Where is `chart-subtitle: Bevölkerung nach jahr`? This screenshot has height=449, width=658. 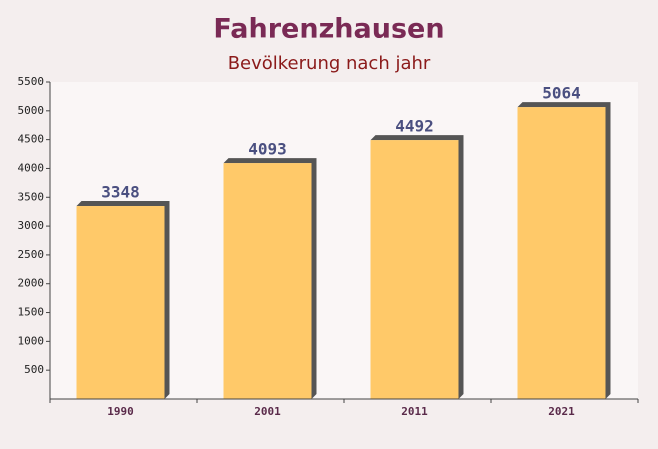 chart-subtitle: Bevölkerung nach jahr is located at coordinates (329, 63).